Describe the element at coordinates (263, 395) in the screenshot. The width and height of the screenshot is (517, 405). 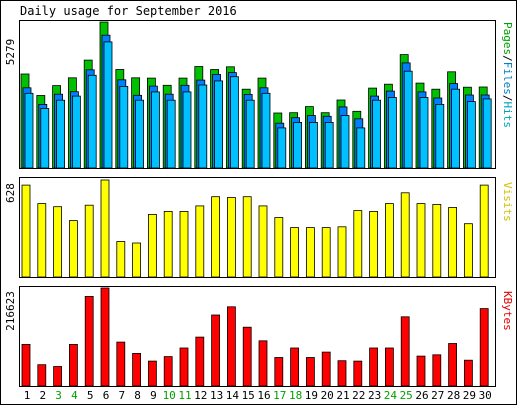
I see `day-label: 16` at that location.